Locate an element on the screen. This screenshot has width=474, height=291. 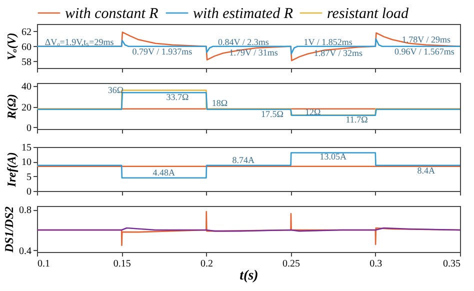
y-axis-title: R(Ω) is located at coordinates (11, 107).